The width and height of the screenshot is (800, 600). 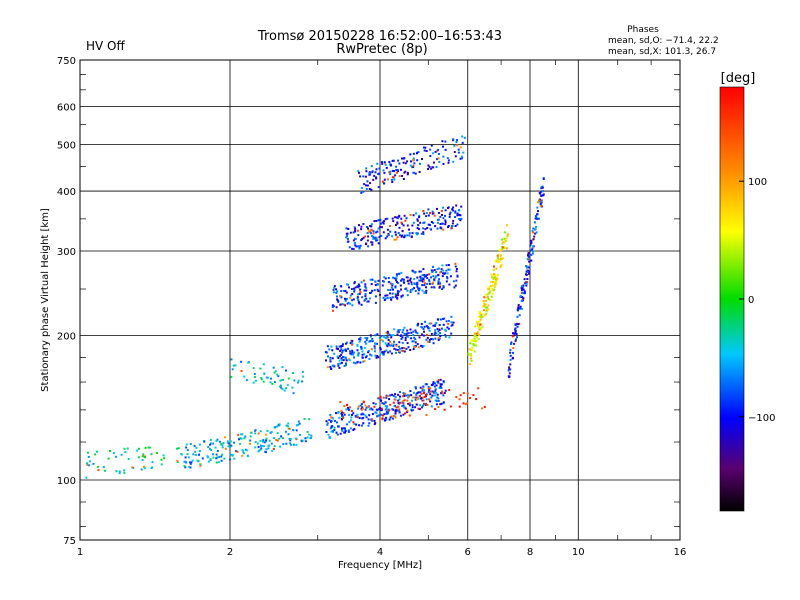 I want to click on y-tick-label: 300, so click(x=66, y=252).